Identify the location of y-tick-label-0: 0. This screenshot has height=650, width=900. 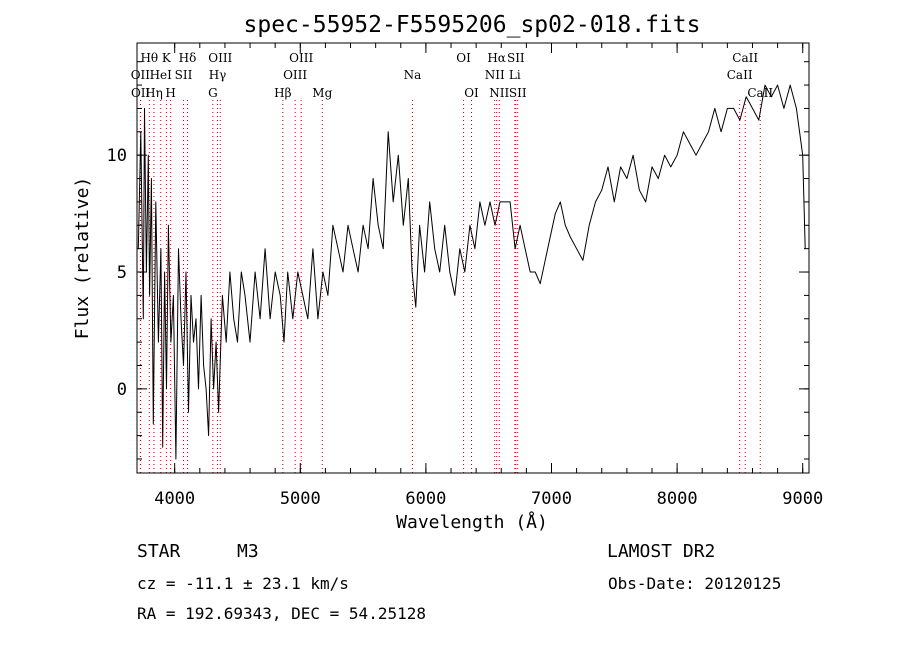
(122, 390).